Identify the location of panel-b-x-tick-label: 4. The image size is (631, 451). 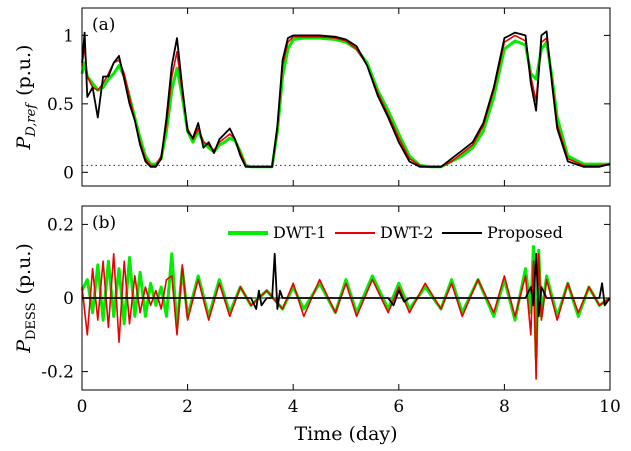
(293, 407).